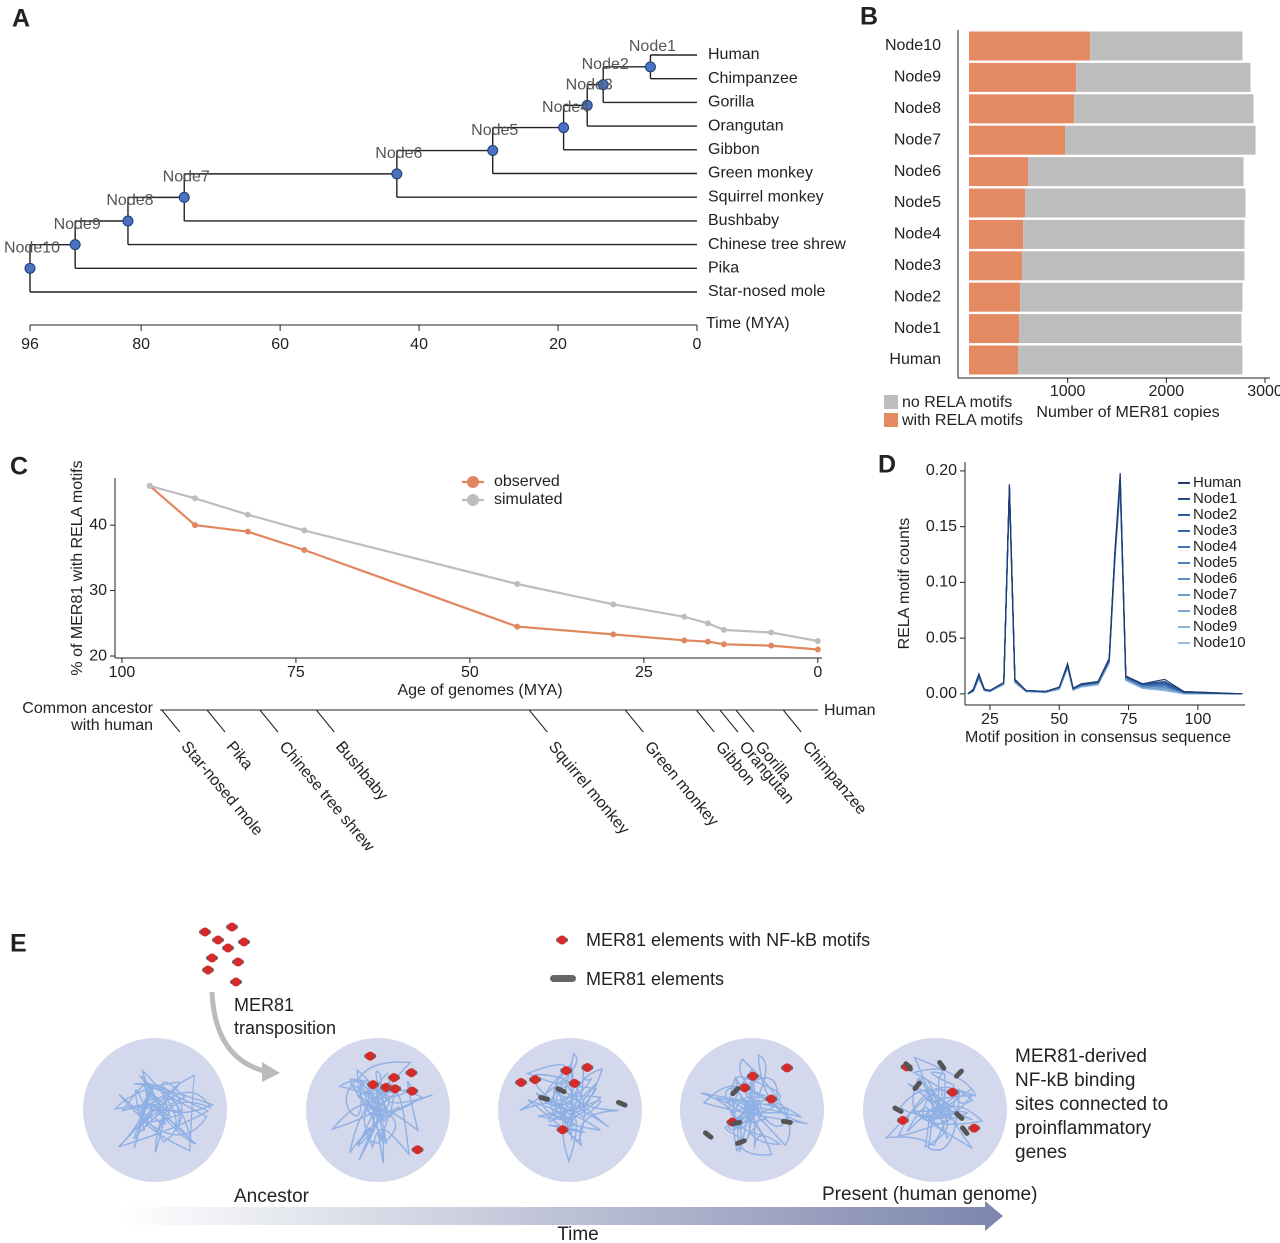  I want to click on x-axis-label: Number of MER81 copies, so click(1127, 412).